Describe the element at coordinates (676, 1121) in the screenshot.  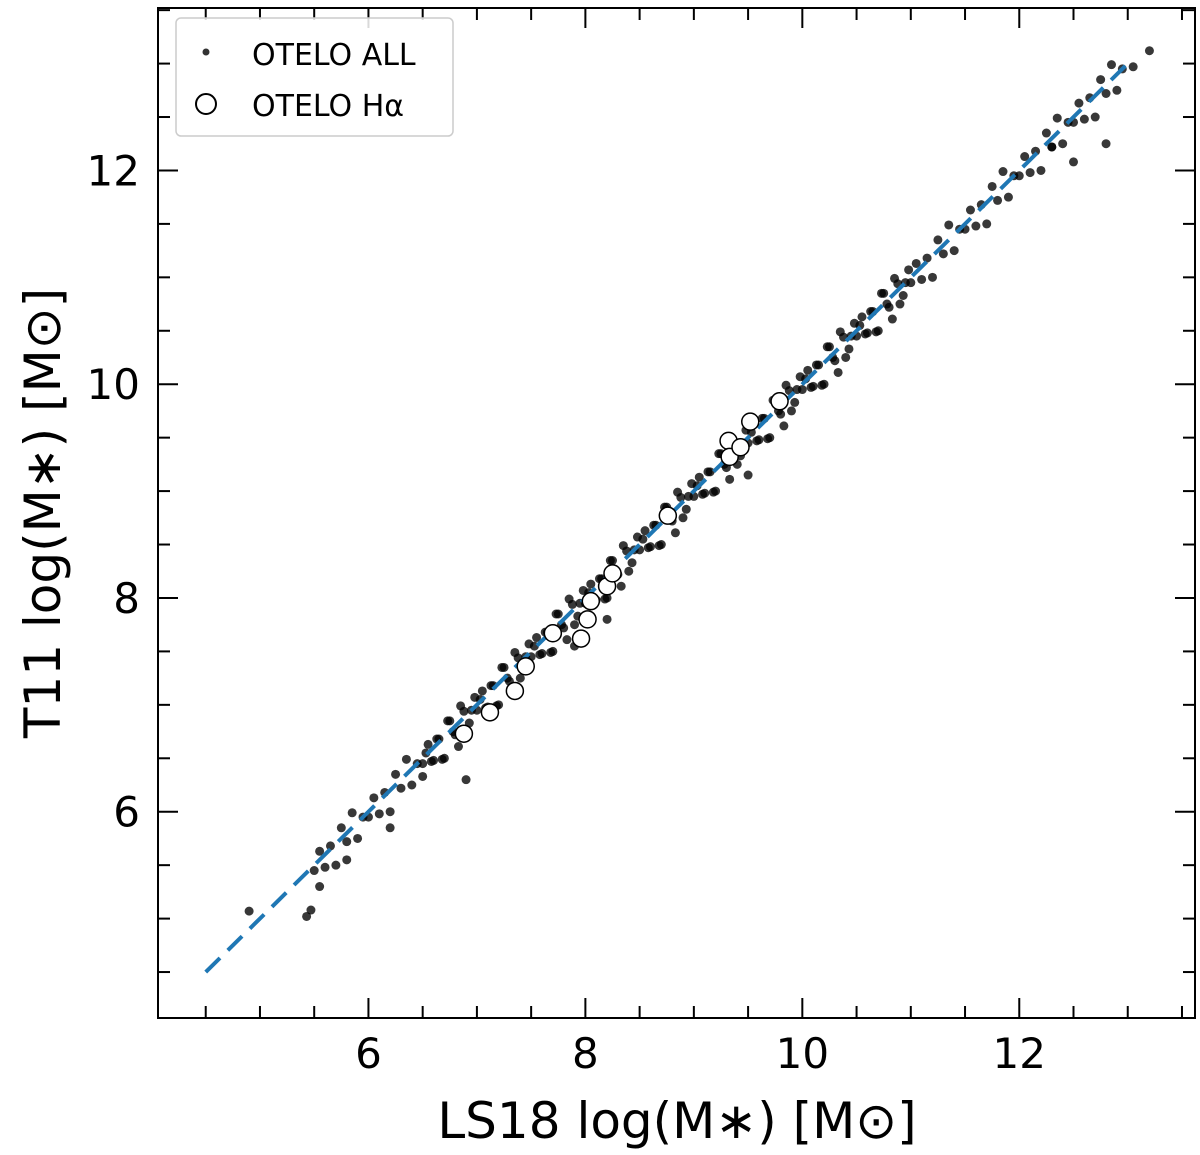
I see `x-axis-label: LS18 log(M∗) [M⊙]` at that location.